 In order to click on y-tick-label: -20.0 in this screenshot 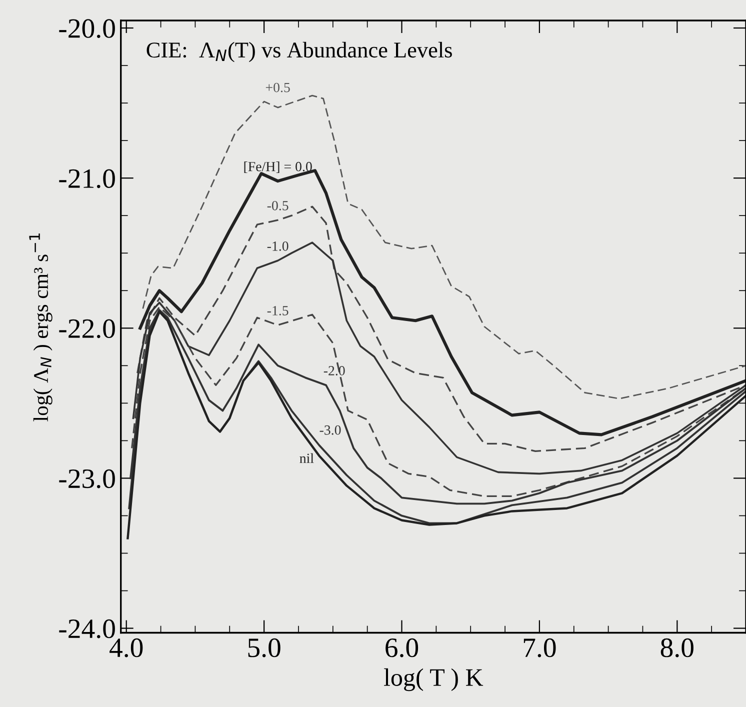, I will do `click(87, 28)`.